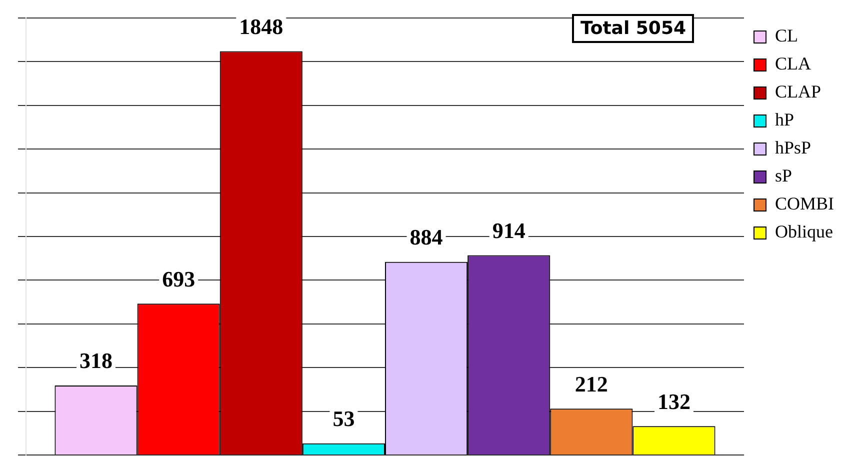 The width and height of the screenshot is (852, 471). Describe the element at coordinates (96, 361) in the screenshot. I see `data-label: 318` at that location.